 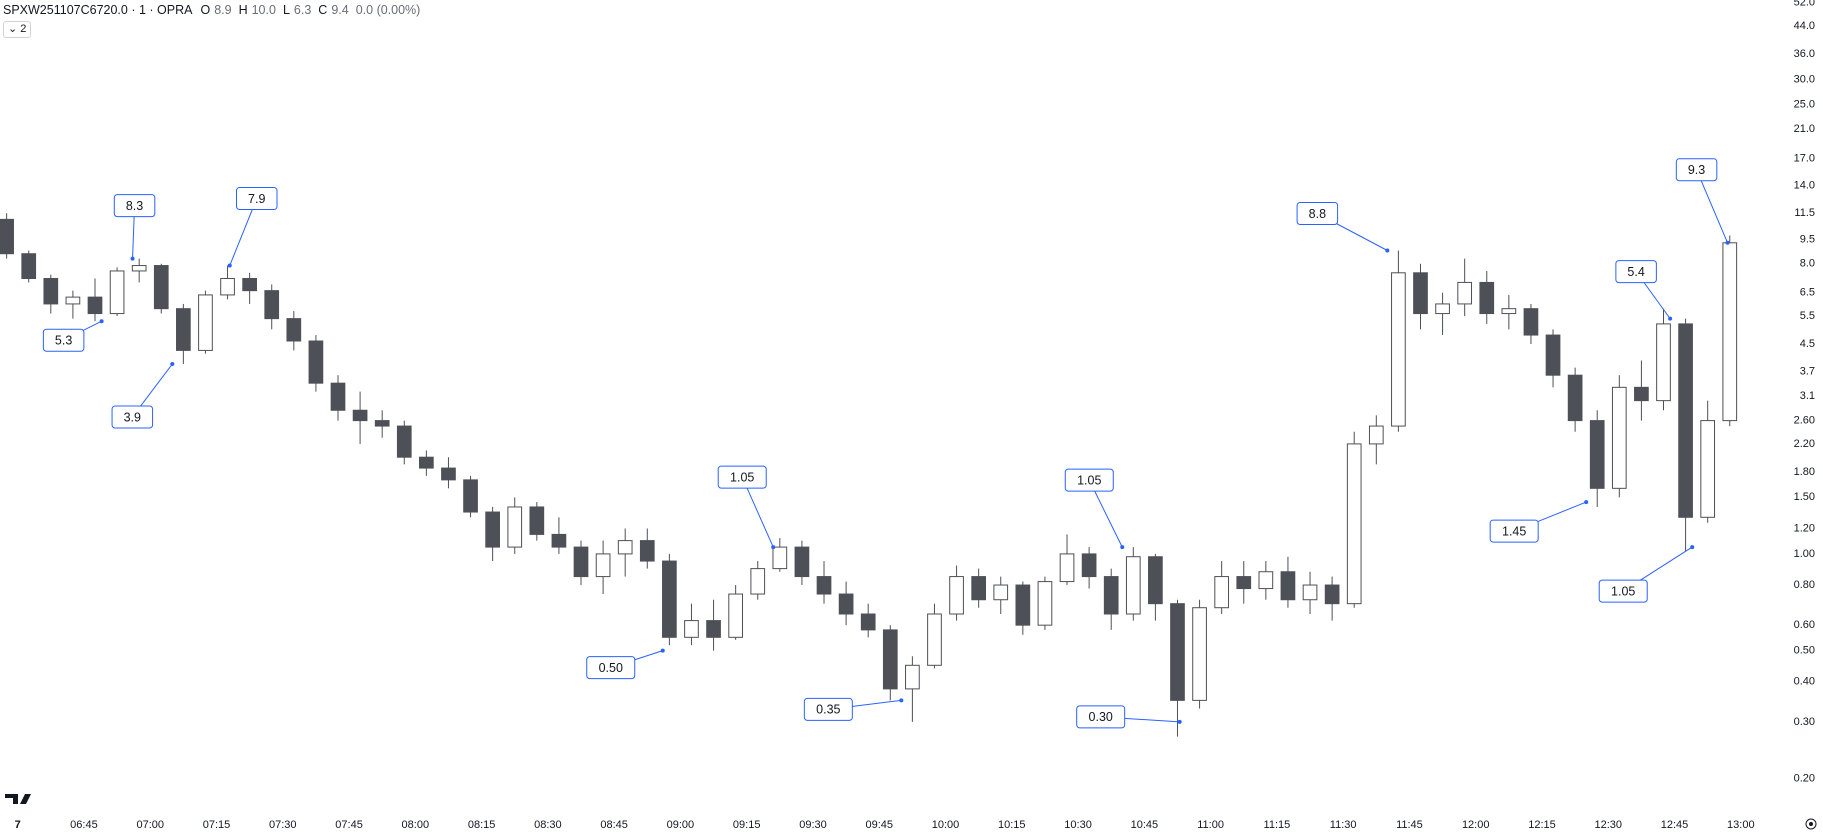 I want to click on y-tick-label: 3.7, so click(x=1807, y=371).